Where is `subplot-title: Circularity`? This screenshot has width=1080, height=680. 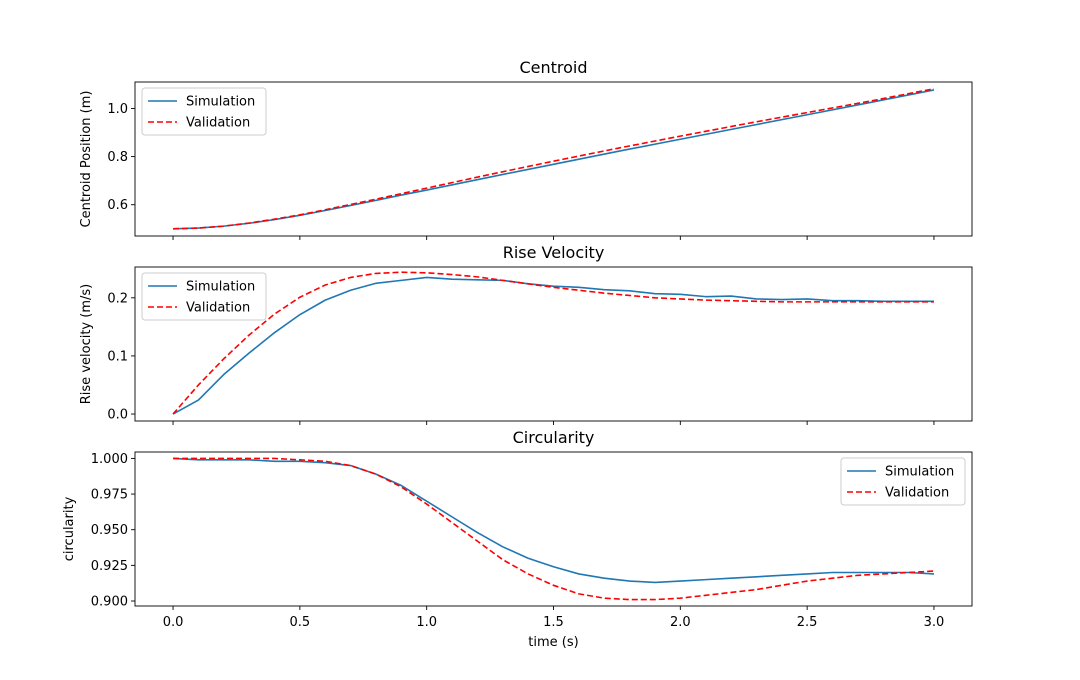 subplot-title: Circularity is located at coordinates (554, 437).